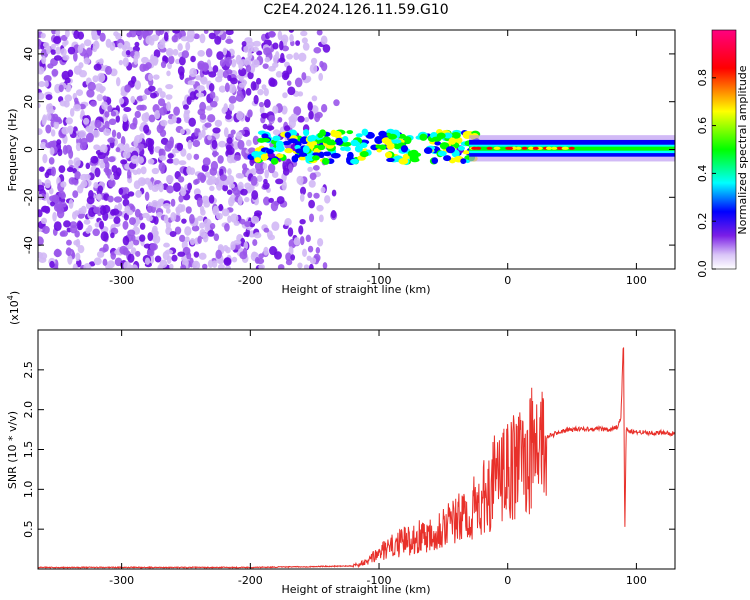 The width and height of the screenshot is (750, 600). Describe the element at coordinates (10, 297) in the screenshot. I see `snr-scale-exponent: 4` at that location.